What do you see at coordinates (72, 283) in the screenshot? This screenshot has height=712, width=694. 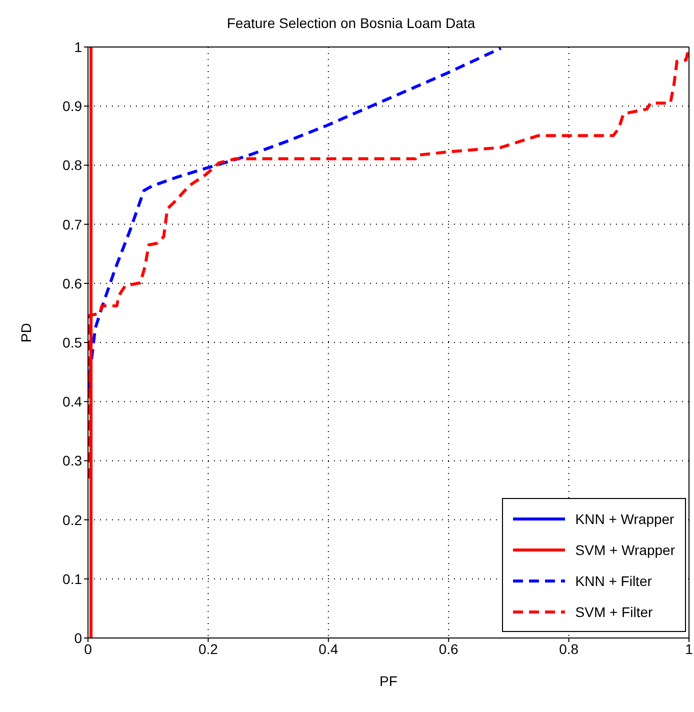 I see `y-tick-label: 0.6` at bounding box center [72, 283].